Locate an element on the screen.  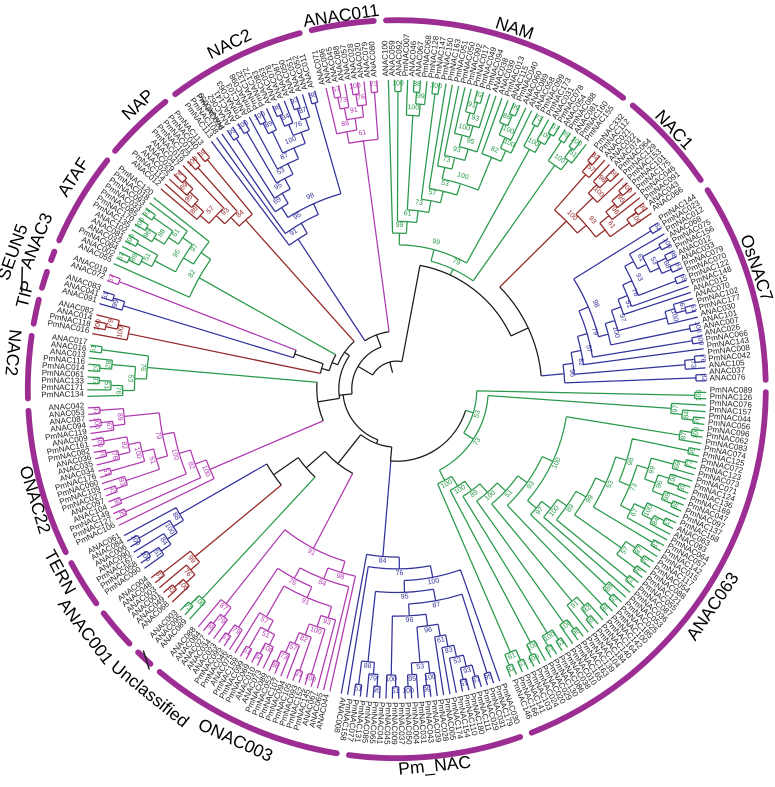
svg-text: PmNAC085 is located at coordinates (366, 723).